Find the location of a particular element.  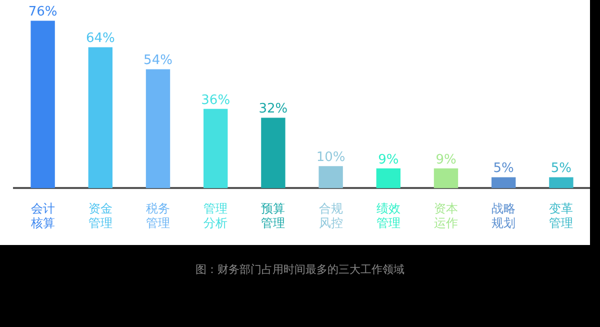

data-label: 36% is located at coordinates (215, 100).